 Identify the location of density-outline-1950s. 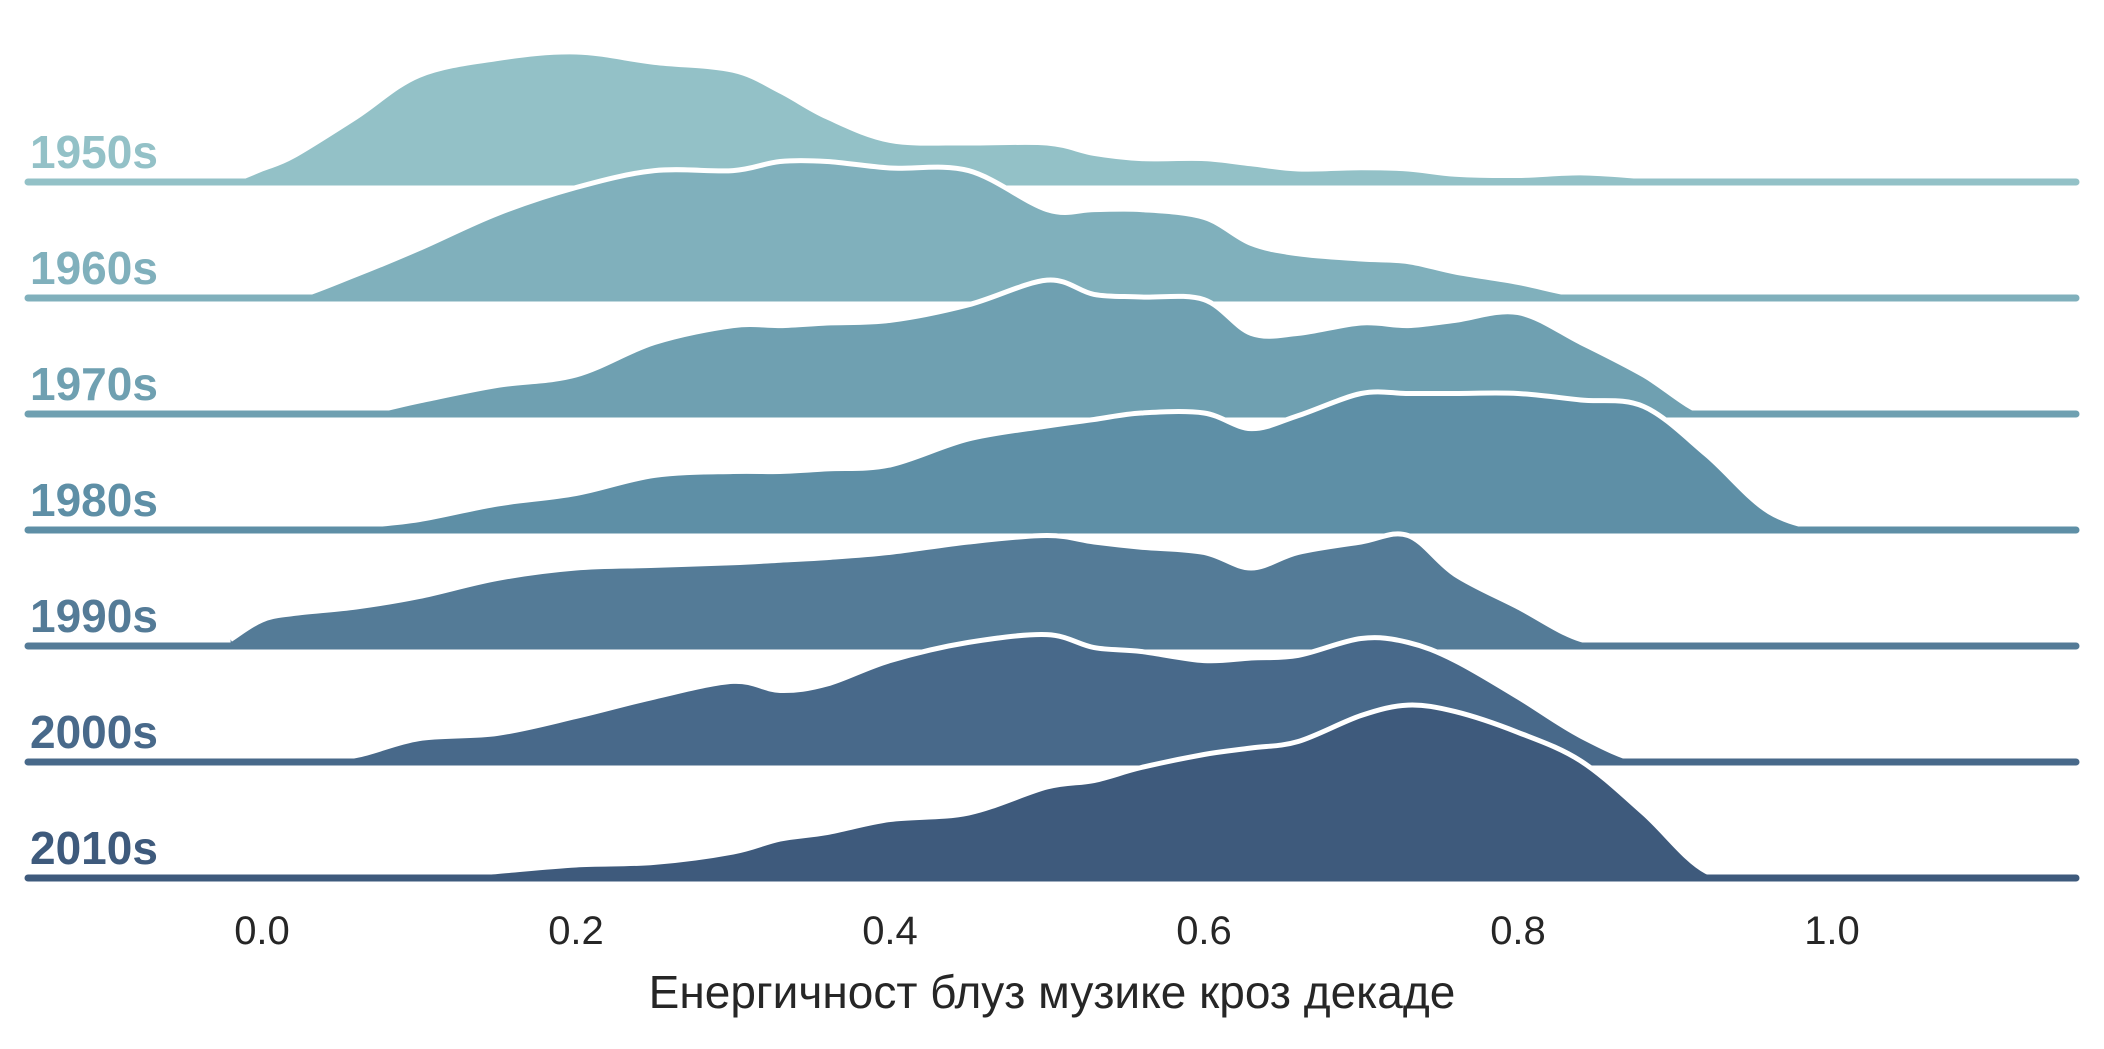
(1062, 117).